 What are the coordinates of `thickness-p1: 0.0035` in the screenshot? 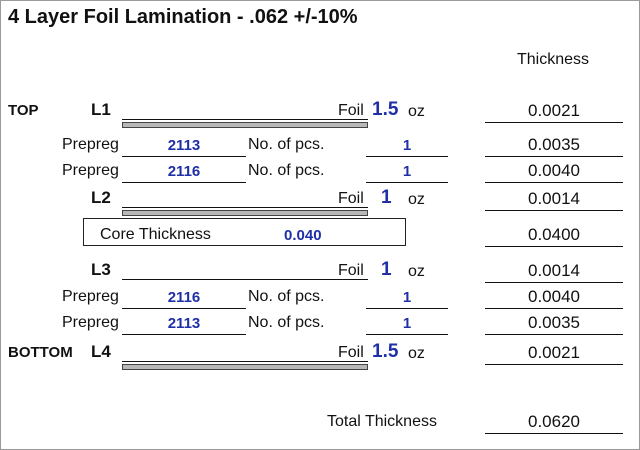 It's located at (554, 144).